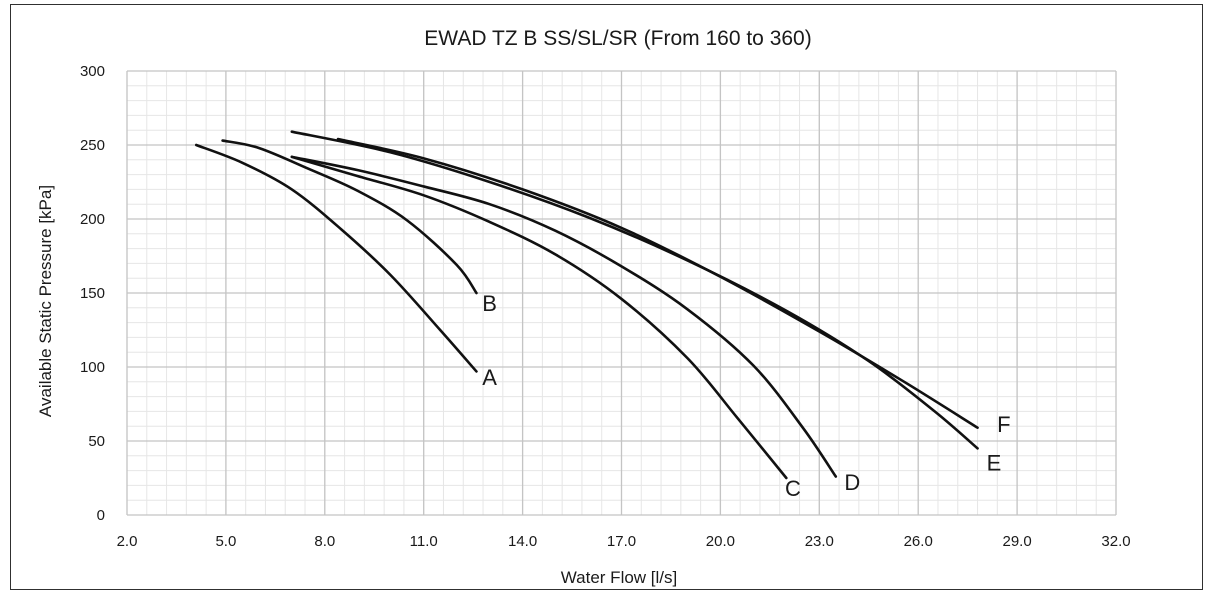 Image resolution: width=1214 pixels, height=592 pixels. What do you see at coordinates (1016, 541) in the screenshot?
I see `x-tick-label: 29.0` at bounding box center [1016, 541].